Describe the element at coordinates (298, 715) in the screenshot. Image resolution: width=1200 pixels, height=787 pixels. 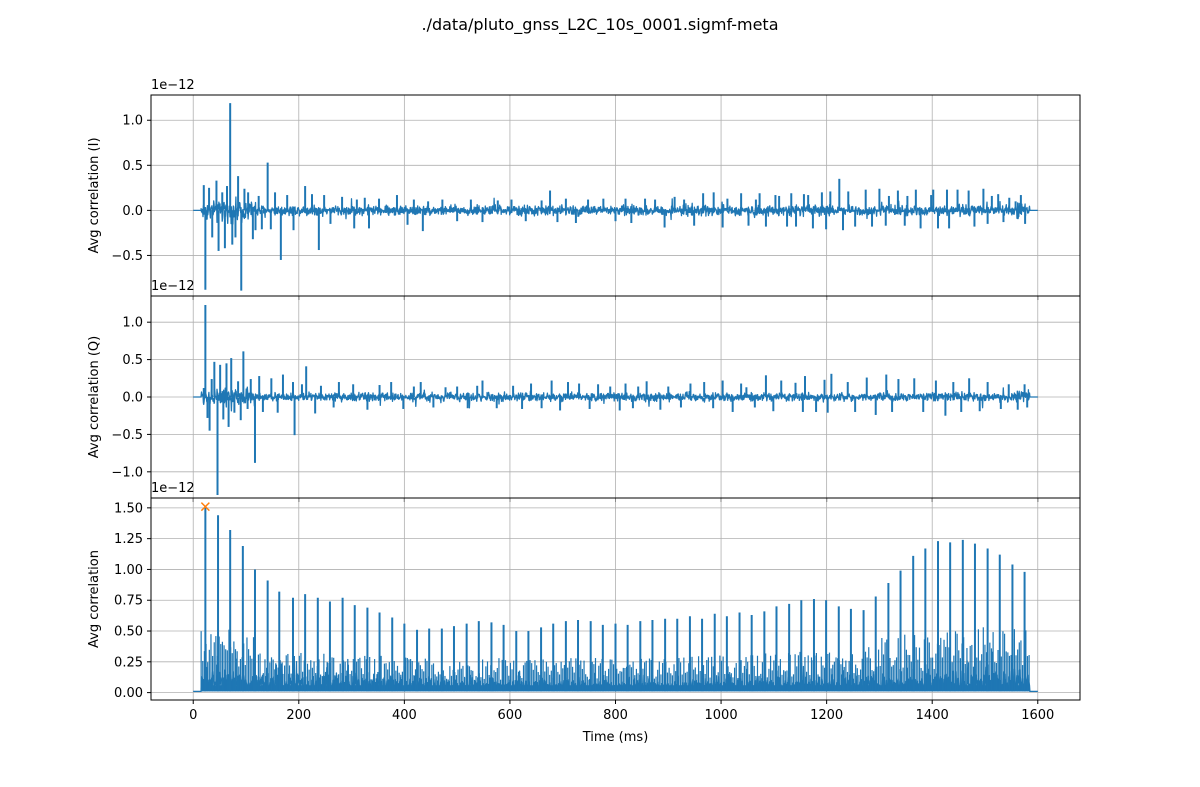
I see `x-tick-label: 200` at that location.